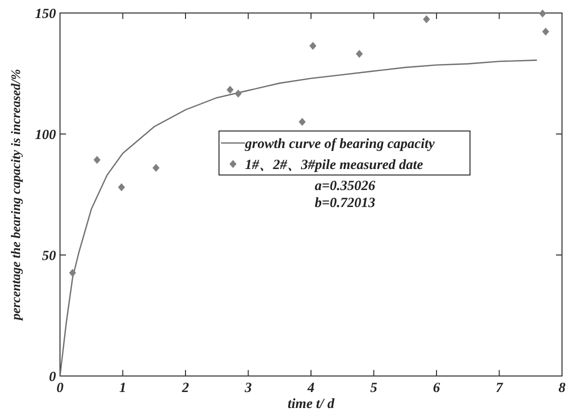  I want to click on x-tick-label: 1, so click(122, 388).